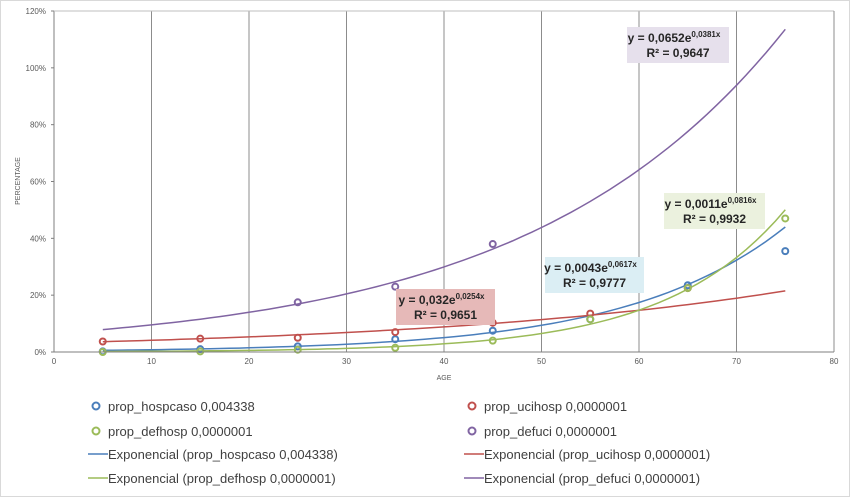 Image resolution: width=850 pixels, height=497 pixels. I want to click on x-tick-label: 40, so click(444, 361).